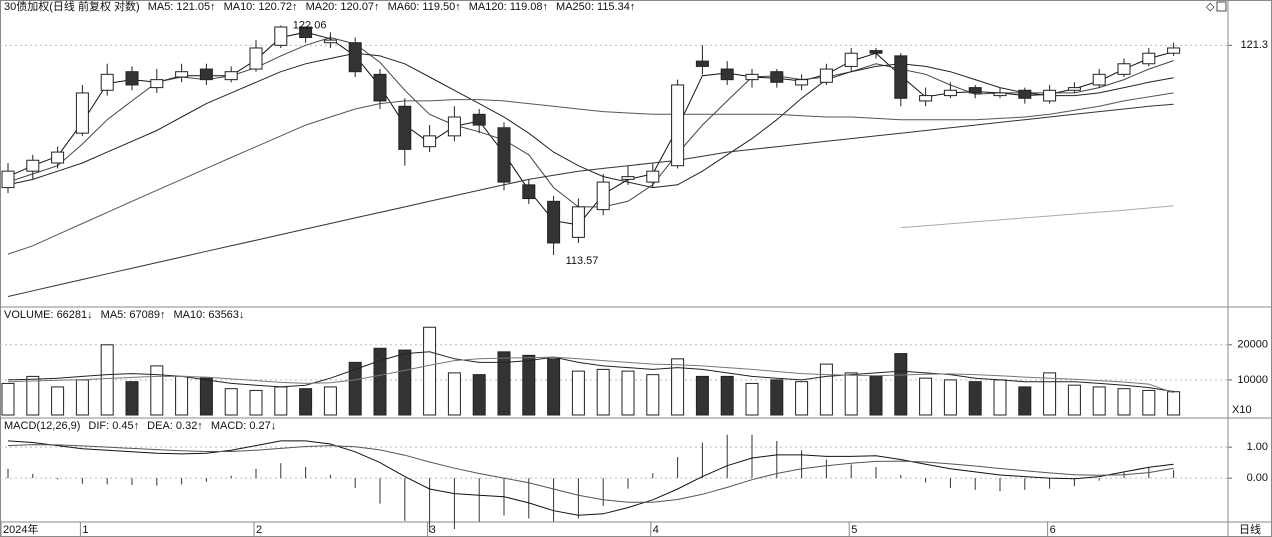  What do you see at coordinates (433, 530) in the screenshot?
I see `x-tick-label: 3` at bounding box center [433, 530].